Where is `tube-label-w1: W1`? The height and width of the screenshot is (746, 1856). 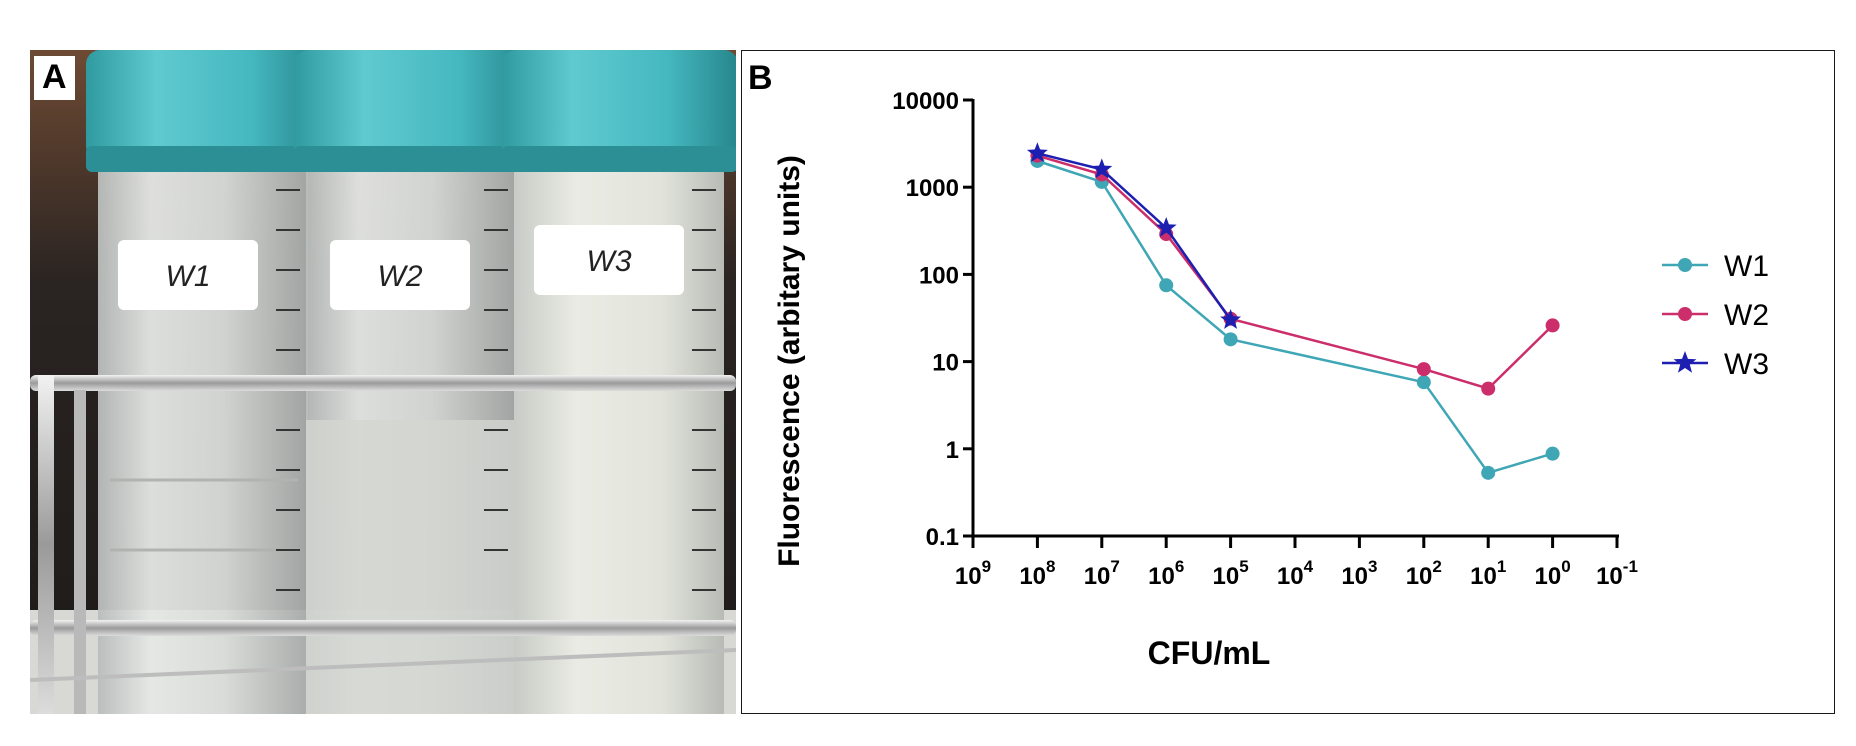 tube-label-w1: W1 is located at coordinates (188, 276).